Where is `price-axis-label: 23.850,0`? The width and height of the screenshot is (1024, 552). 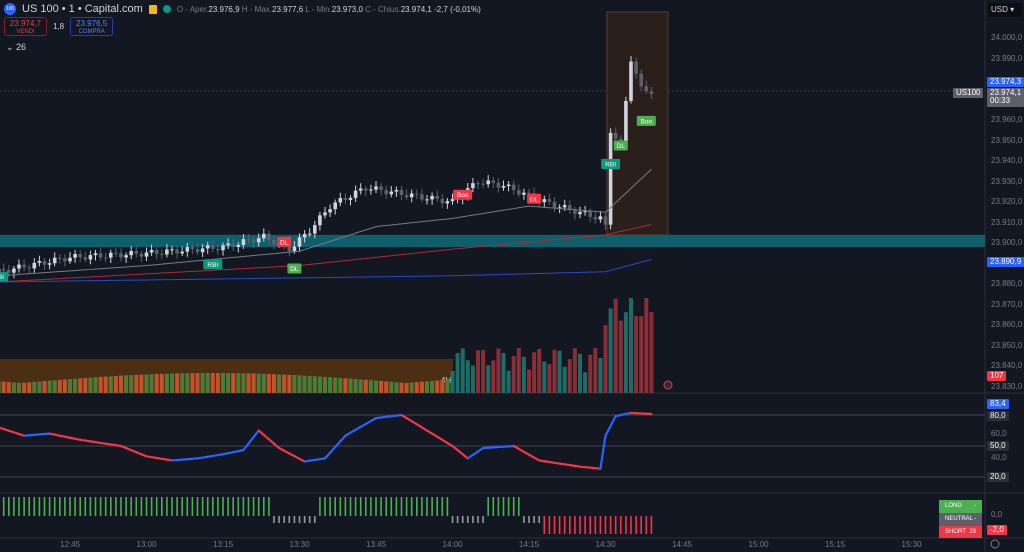
price-axis-label: 23.850,0 is located at coordinates (1007, 345).